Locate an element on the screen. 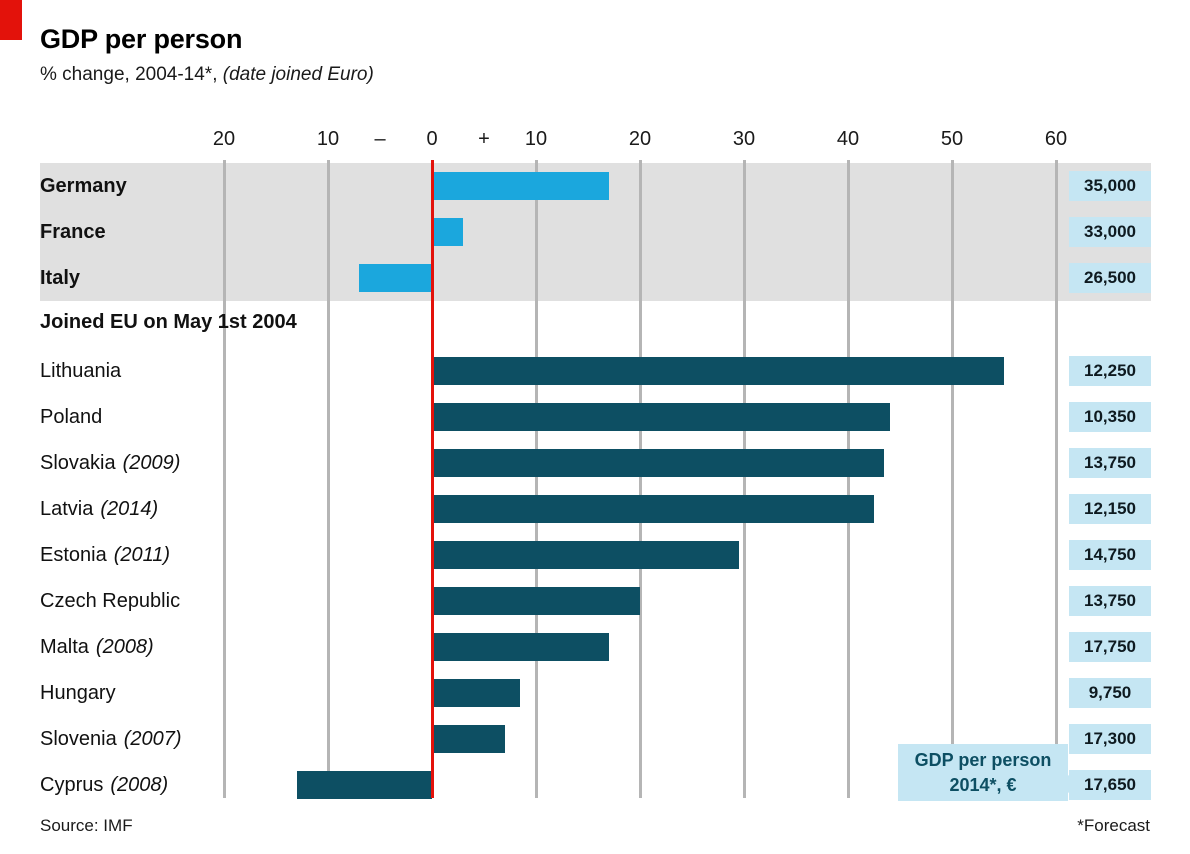 The height and width of the screenshot is (854, 1190). callout-line2: 2014*, € is located at coordinates (983, 784).